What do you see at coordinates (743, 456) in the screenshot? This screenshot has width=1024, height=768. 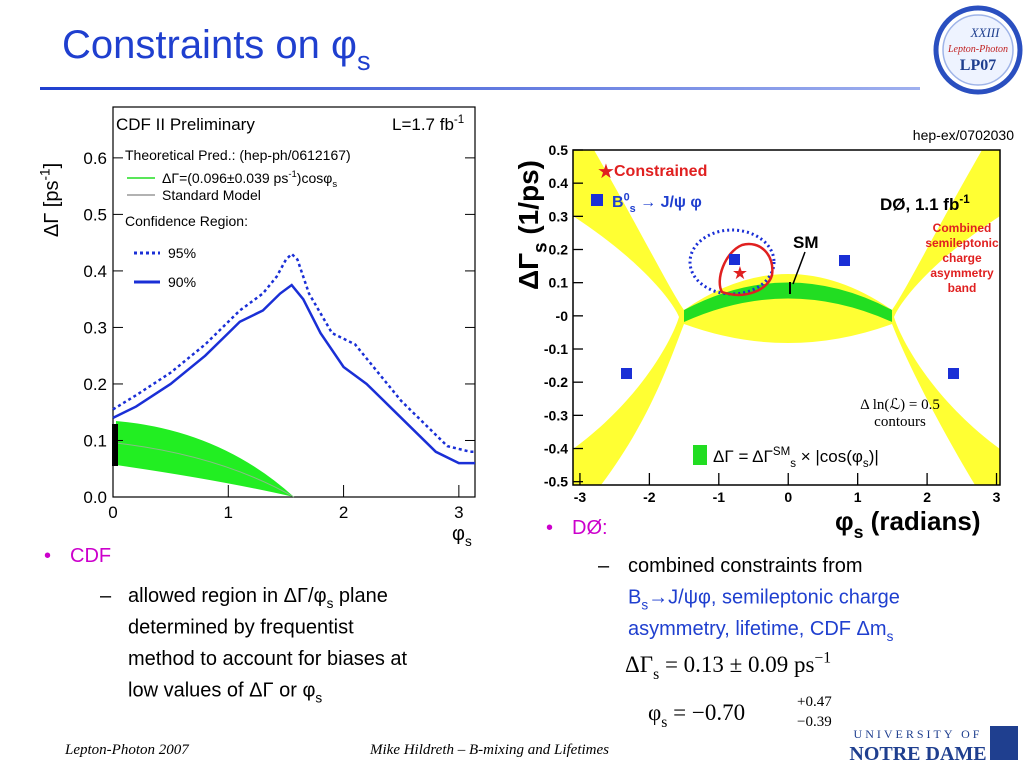 I see `text-part: ΔΓ = ΔΓ` at bounding box center [743, 456].